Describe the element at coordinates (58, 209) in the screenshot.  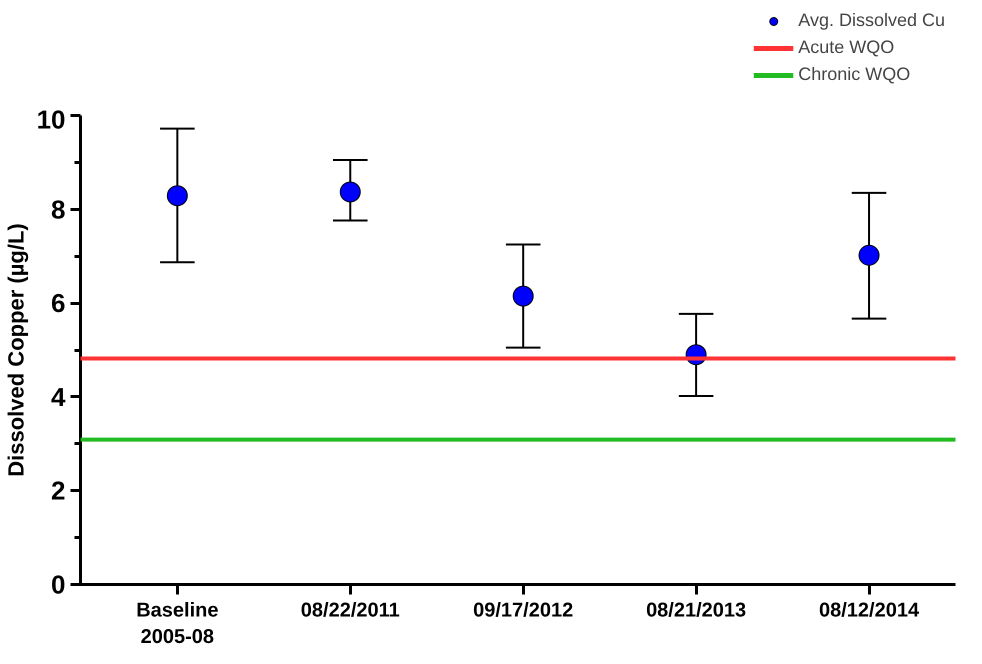
I see `y-tick-label: 8` at that location.